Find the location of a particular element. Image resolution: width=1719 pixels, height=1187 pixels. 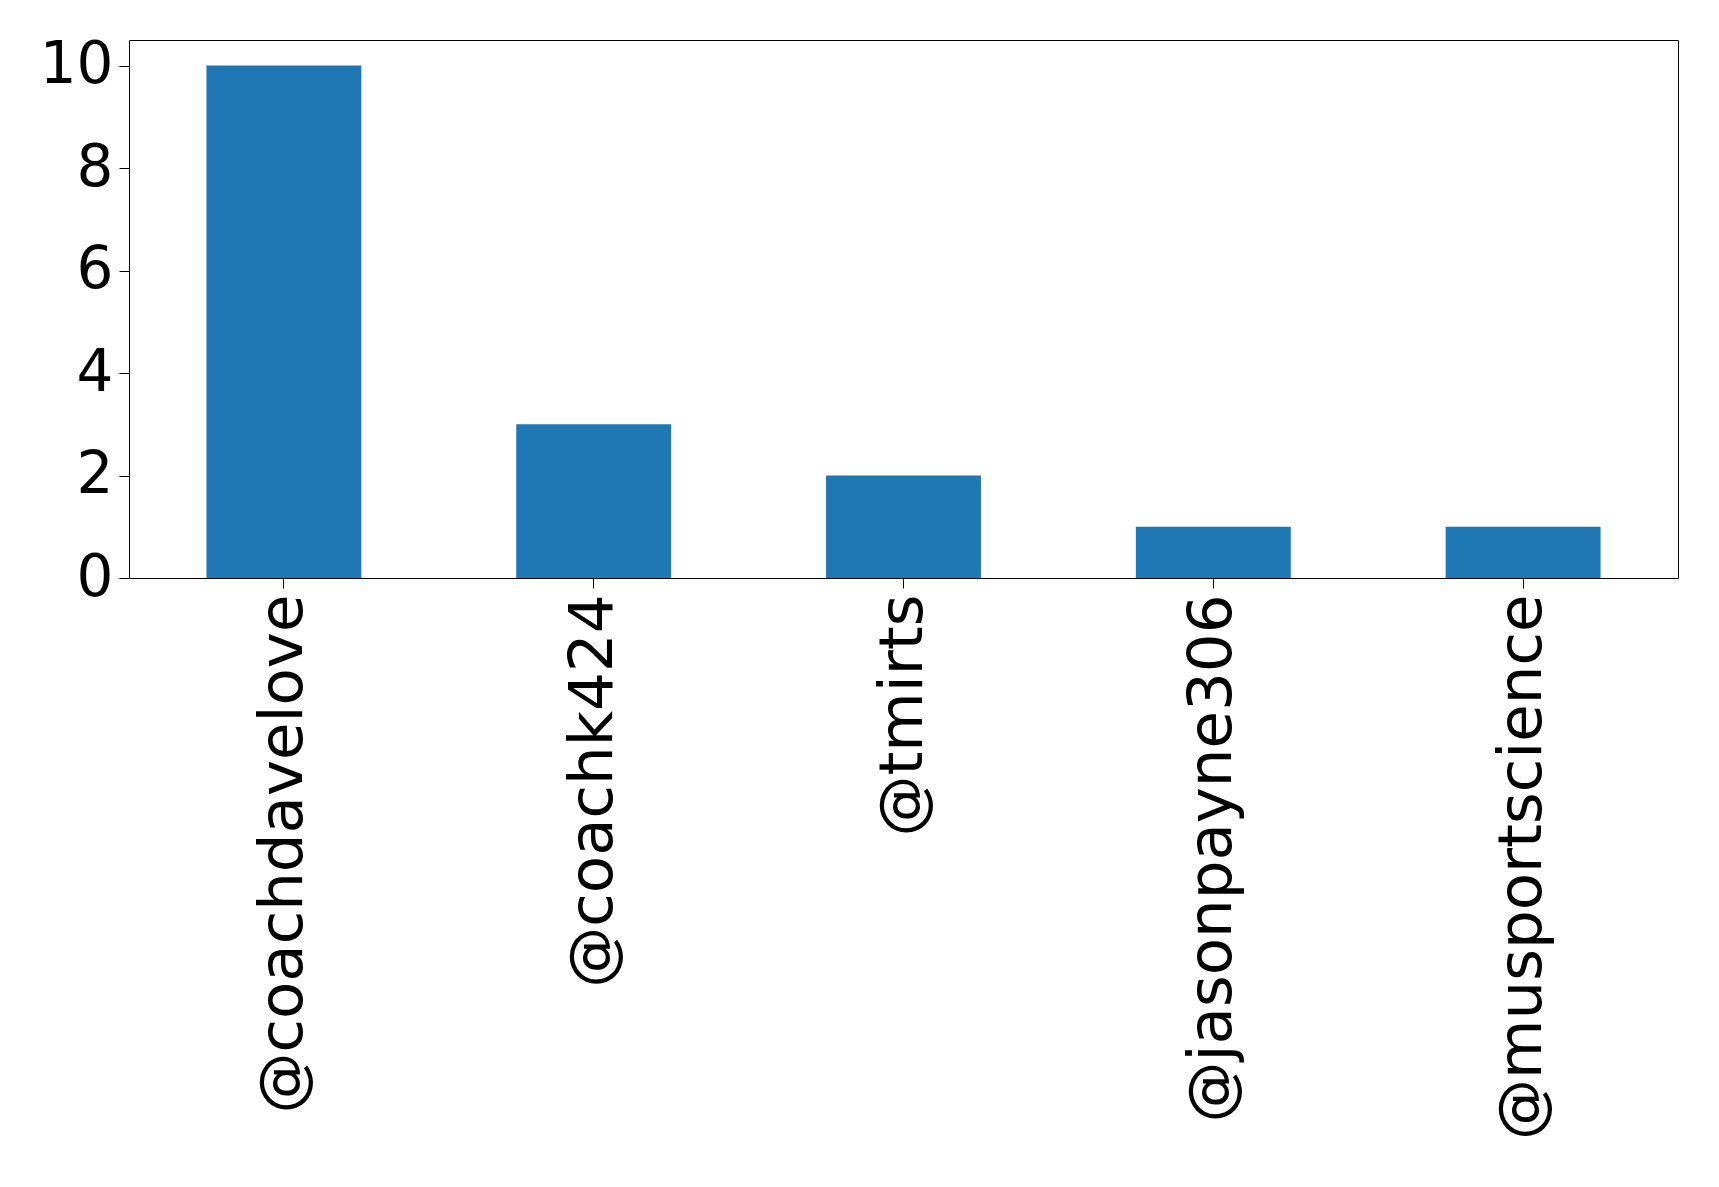

y-tick-label: 2 is located at coordinates (95, 473).